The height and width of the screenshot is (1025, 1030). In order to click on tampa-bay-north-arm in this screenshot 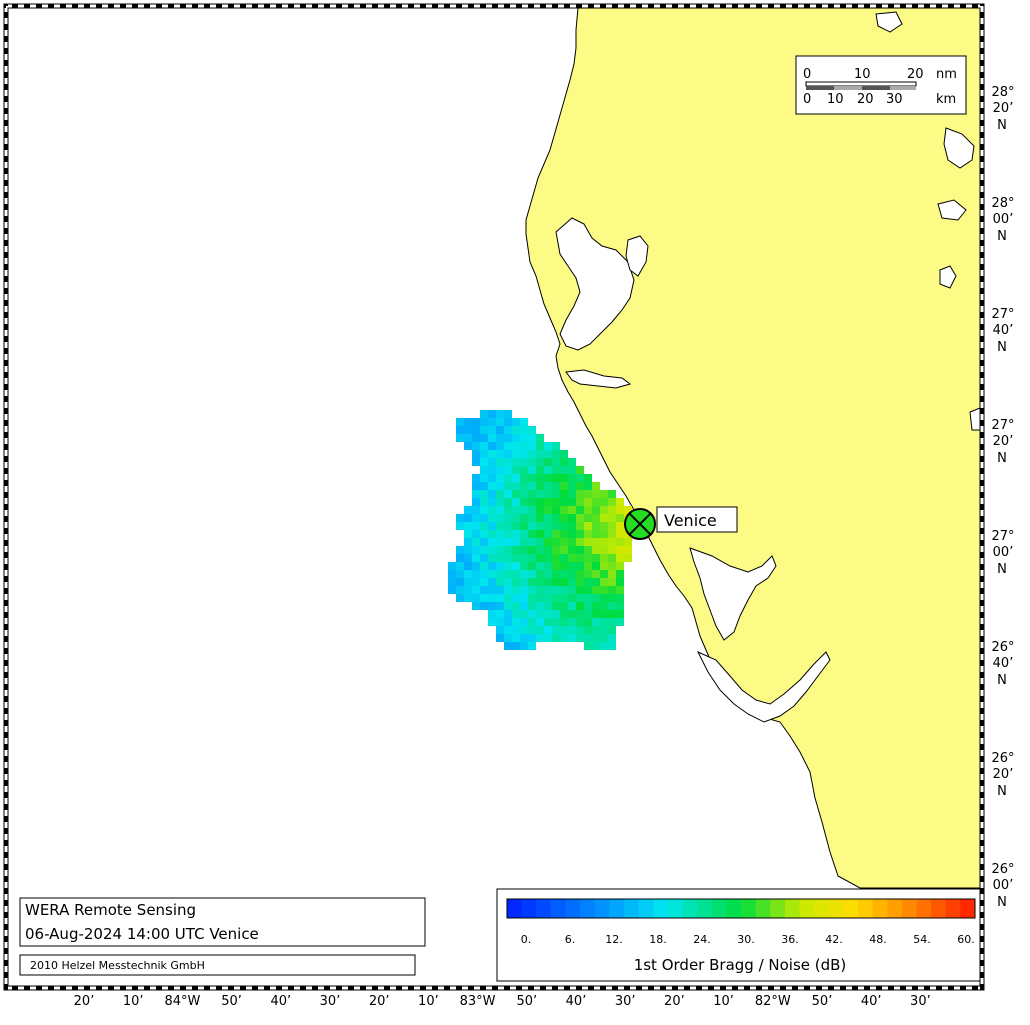, I will do `click(637, 256)`.